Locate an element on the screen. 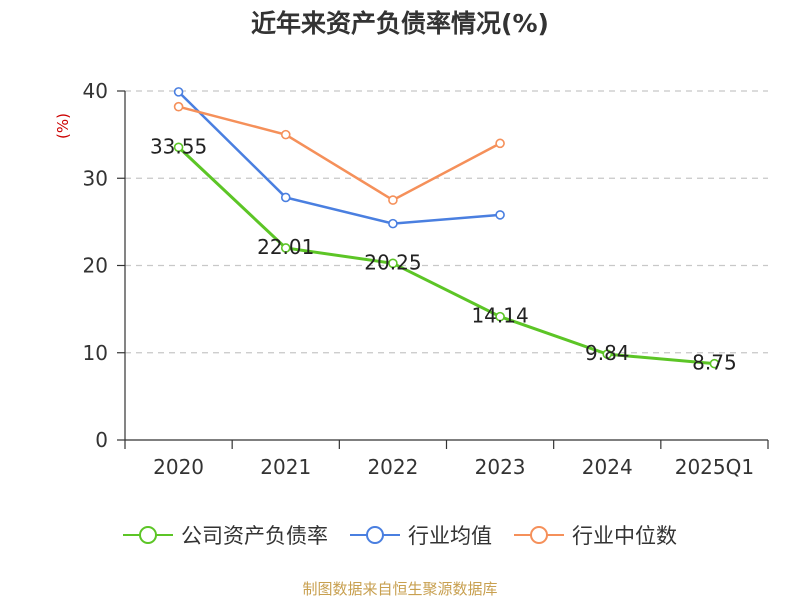 This screenshot has height=600, width=800. source-note: 制图数据来自恒生聚源数据库 is located at coordinates (400, 589).